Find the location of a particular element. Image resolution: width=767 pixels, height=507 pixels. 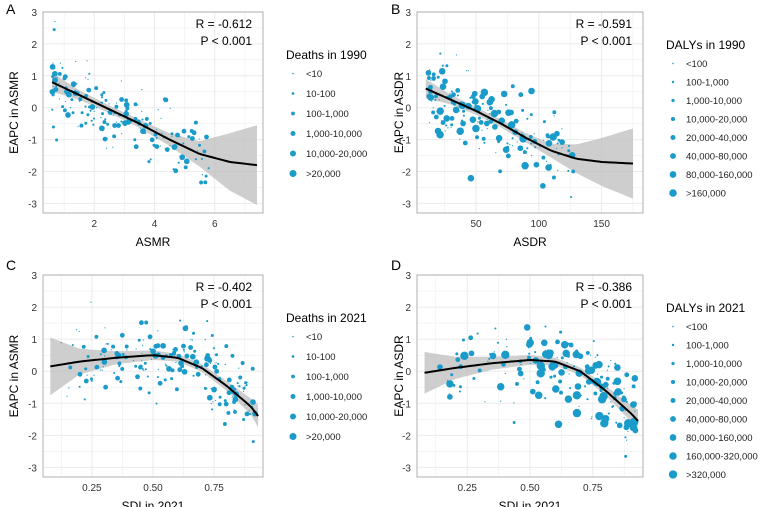

panel-letter: B is located at coordinates (395, 9).